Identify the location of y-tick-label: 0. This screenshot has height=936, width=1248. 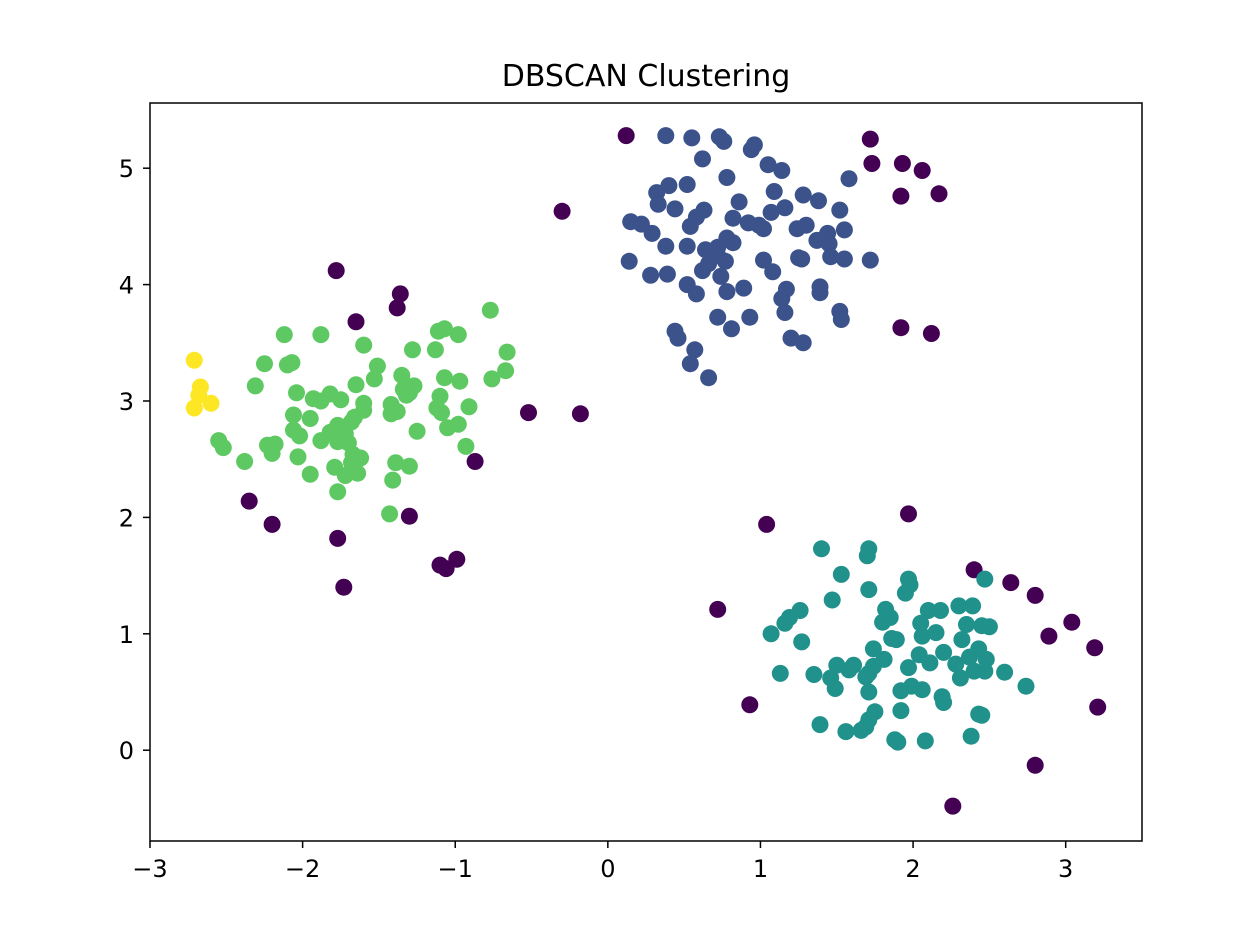
(126, 751).